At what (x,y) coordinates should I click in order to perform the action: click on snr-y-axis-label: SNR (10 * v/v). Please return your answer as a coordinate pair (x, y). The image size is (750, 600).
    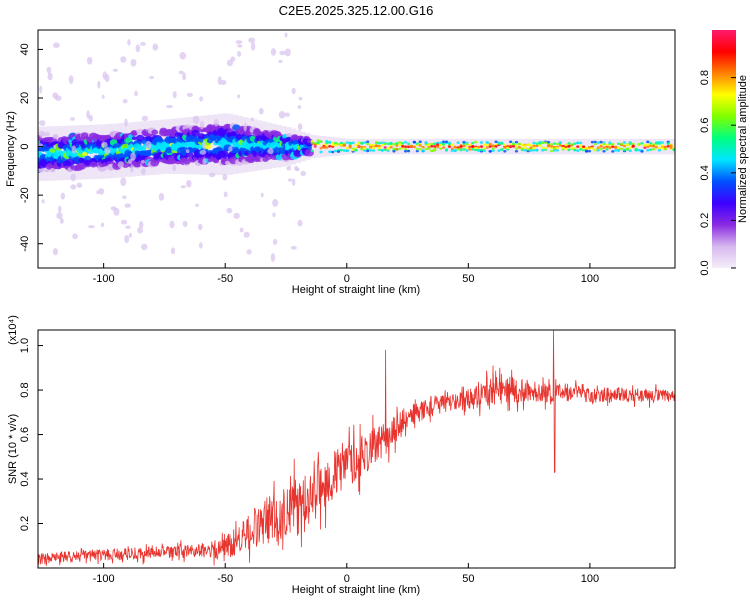
    Looking at the image, I should click on (13, 449).